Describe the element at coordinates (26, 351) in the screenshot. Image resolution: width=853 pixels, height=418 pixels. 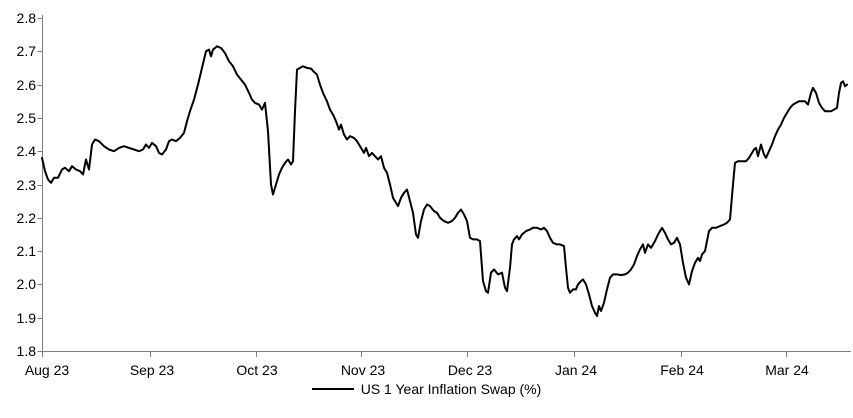
I see `y-tick-label: 1.8` at that location.